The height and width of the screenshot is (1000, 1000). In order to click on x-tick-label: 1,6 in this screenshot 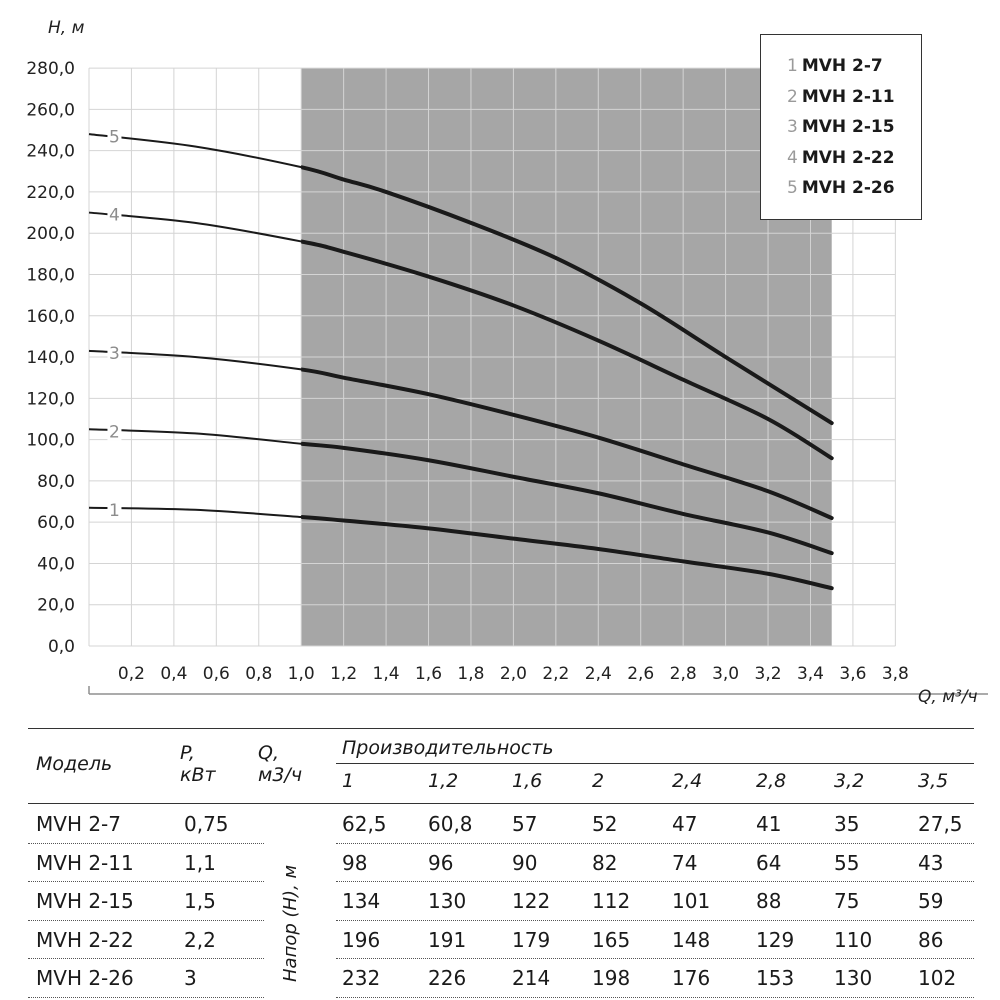, I will do `click(428, 674)`.